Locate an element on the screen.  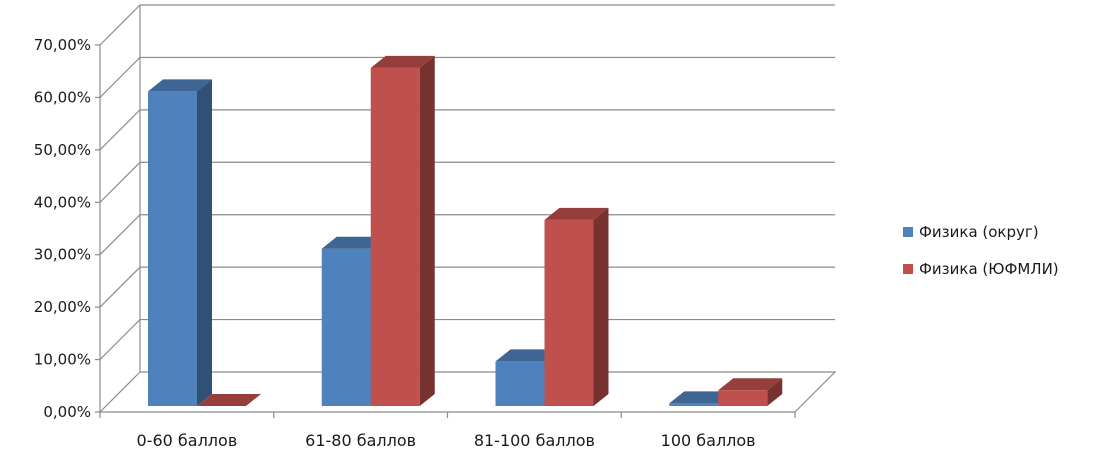
legend-label-series-2: Физика (ЮФМЛИ) is located at coordinates (989, 269).